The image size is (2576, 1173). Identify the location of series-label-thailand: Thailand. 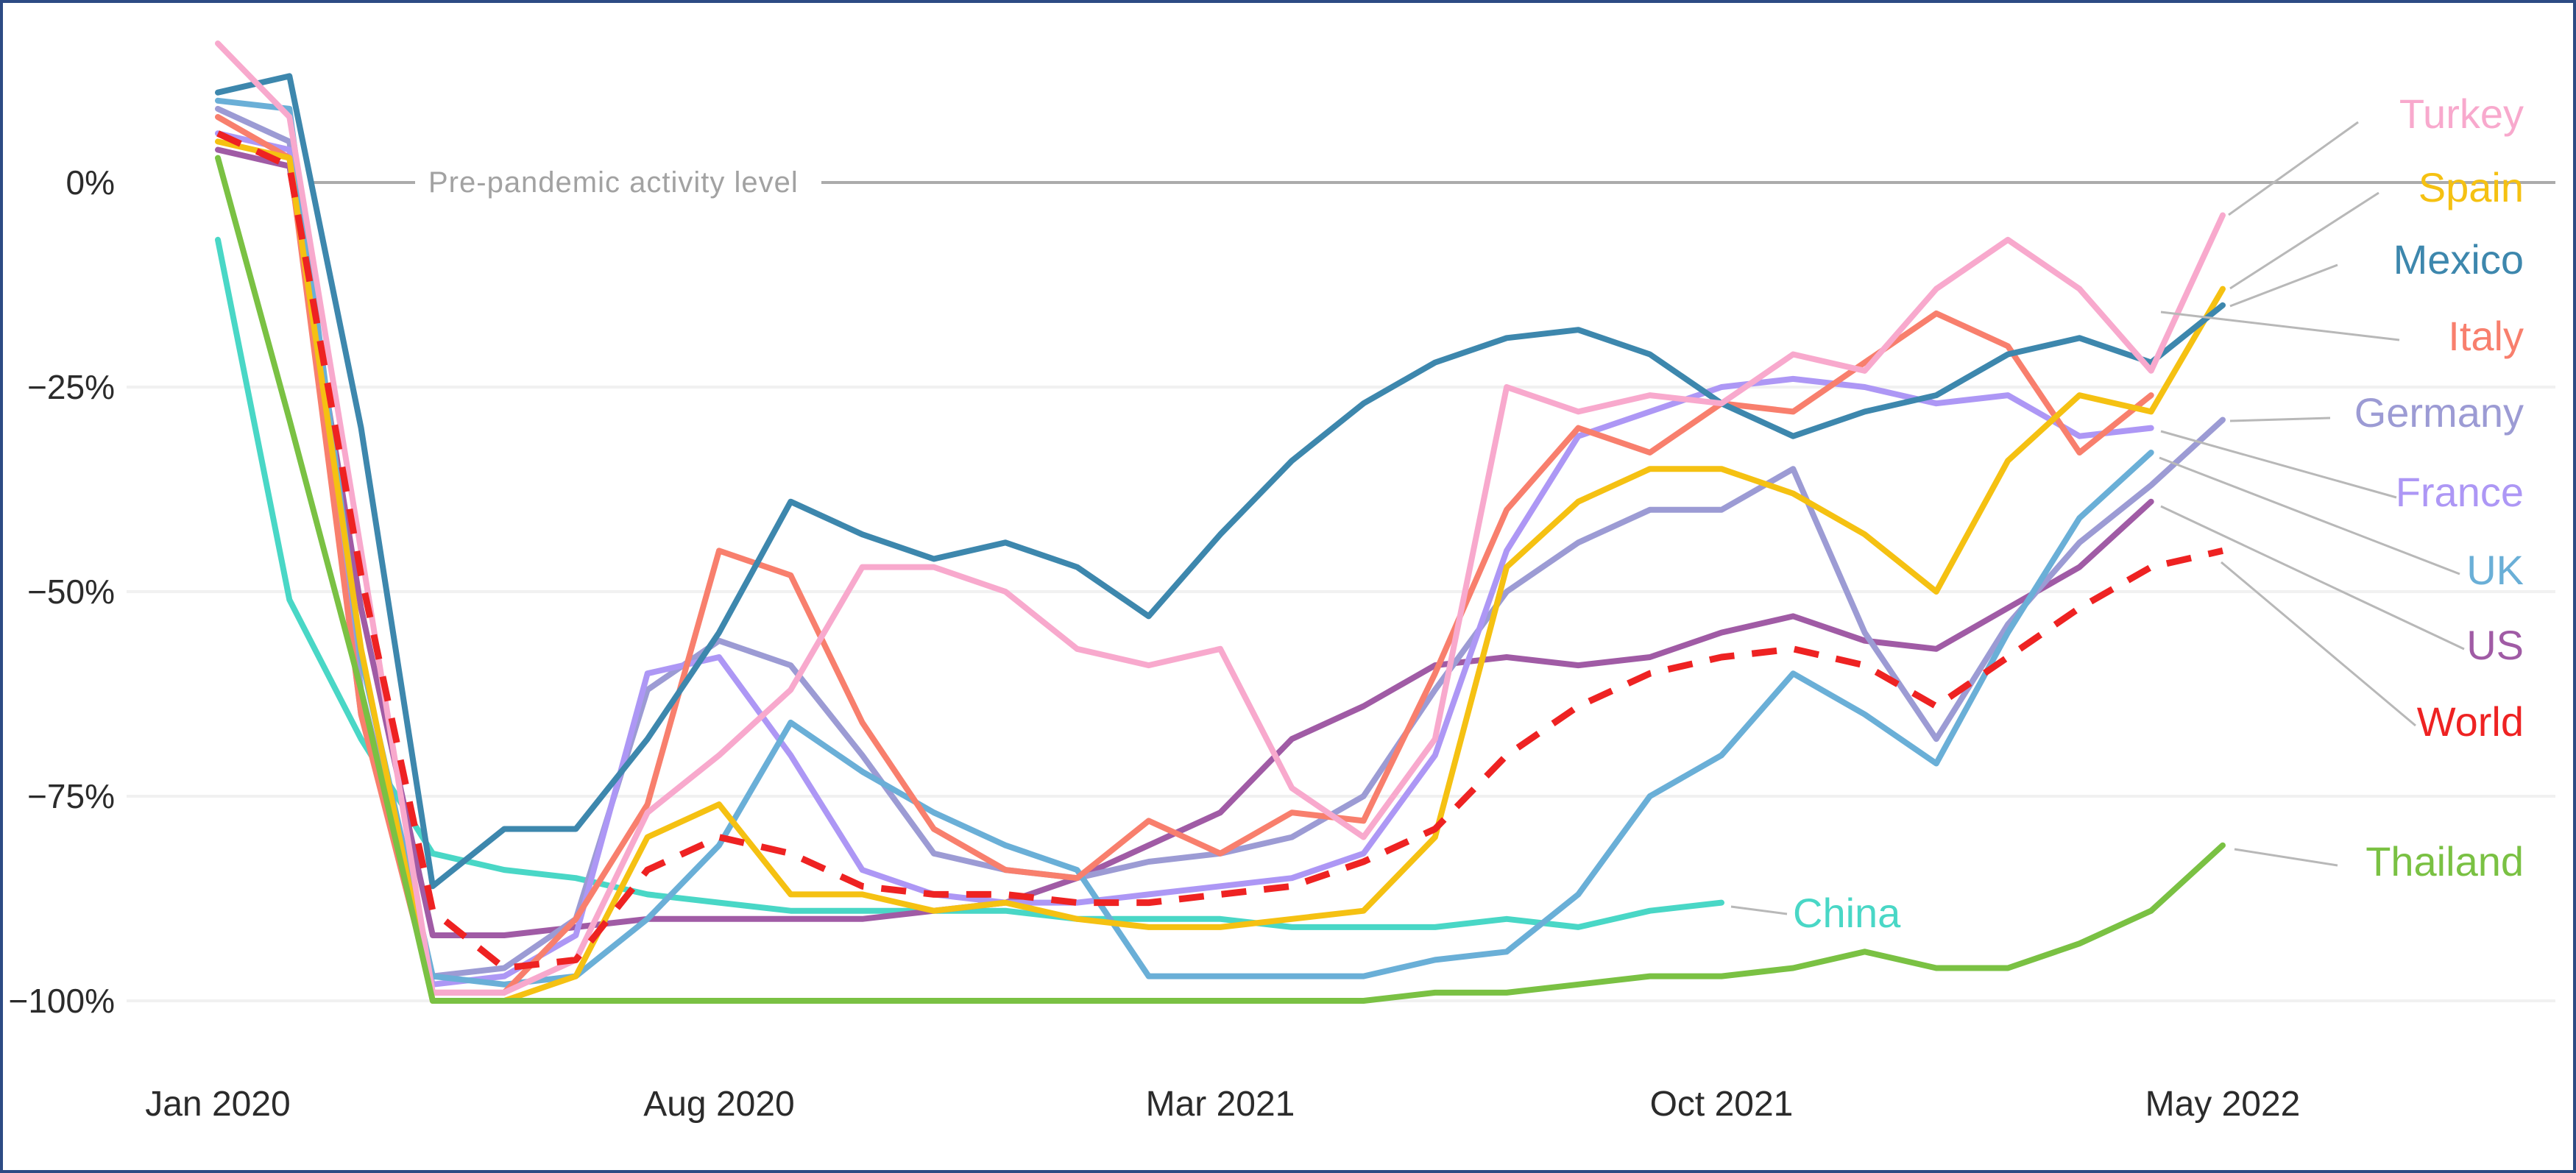
(2445, 861).